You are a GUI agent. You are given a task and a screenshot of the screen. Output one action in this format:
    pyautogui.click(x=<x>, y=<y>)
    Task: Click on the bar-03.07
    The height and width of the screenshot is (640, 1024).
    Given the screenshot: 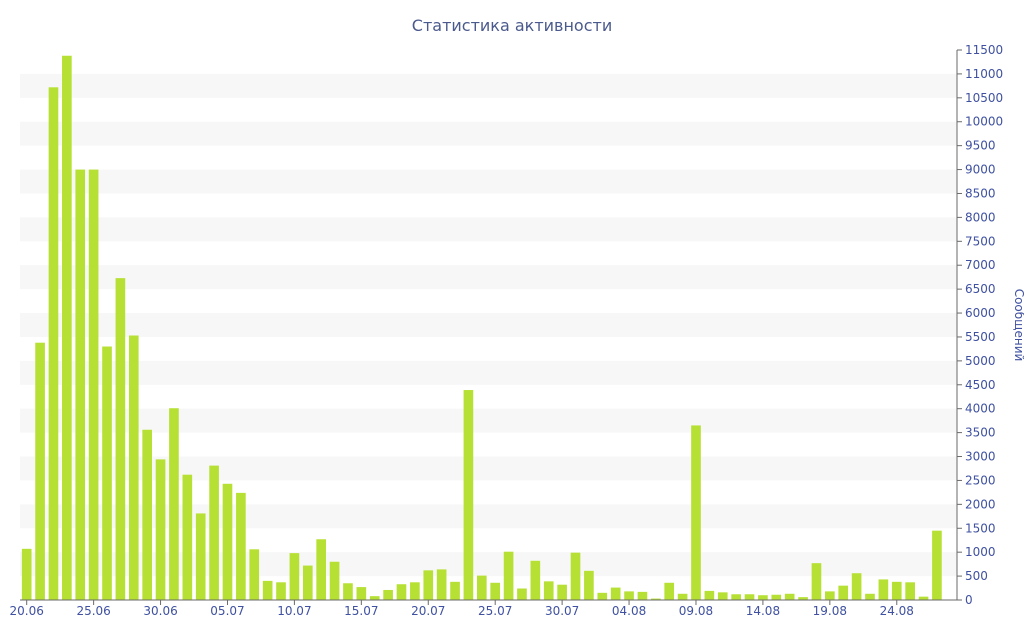 What is the action you would take?
    pyautogui.click(x=200, y=556)
    